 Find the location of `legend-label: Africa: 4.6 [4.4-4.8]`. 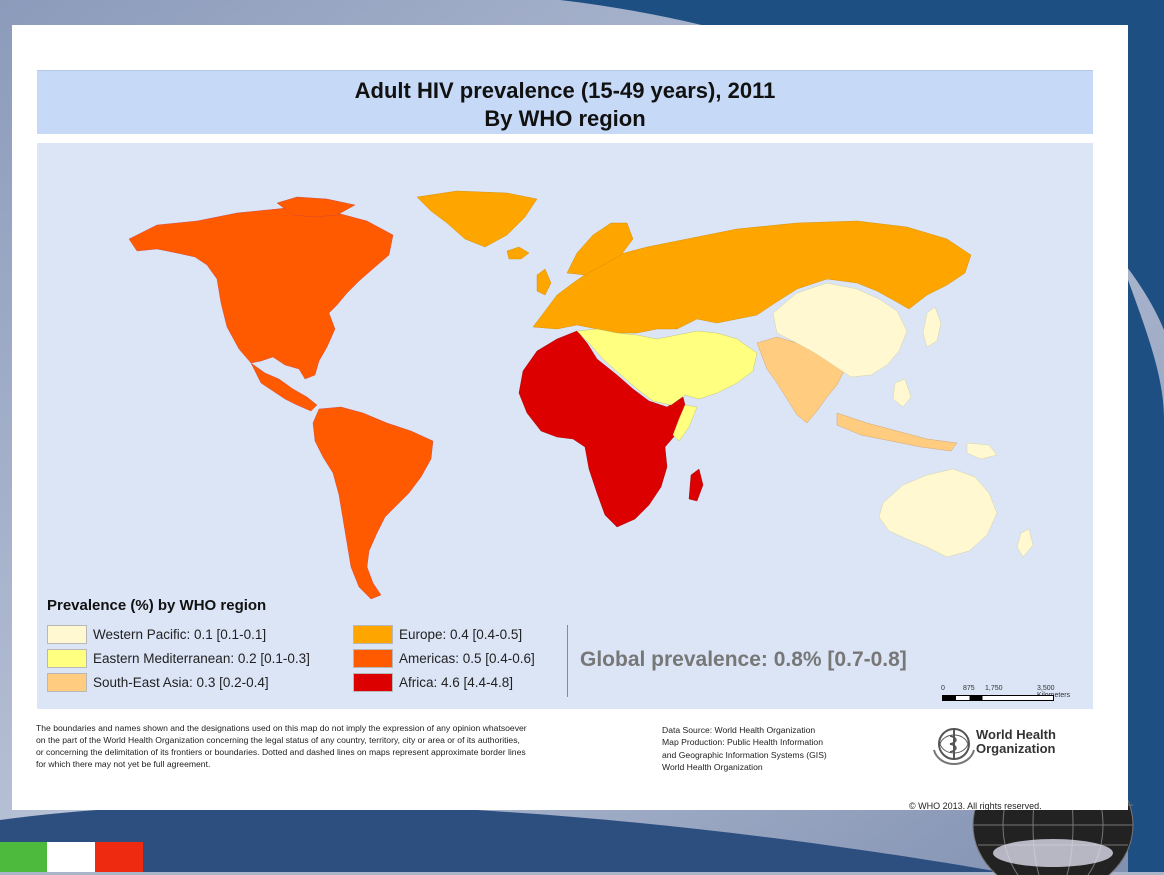

legend-label: Africa: 4.6 [4.4-4.8] is located at coordinates (456, 682).